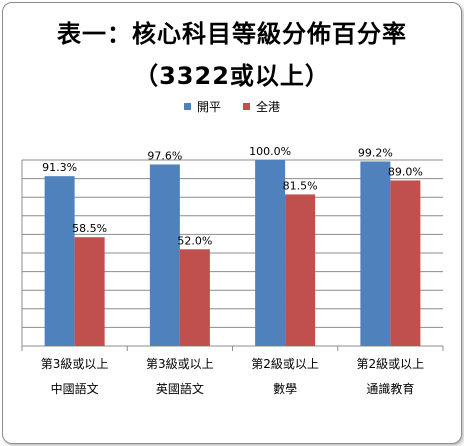 This screenshot has height=446, width=464. Describe the element at coordinates (75, 388) in the screenshot. I see `category-label-line2: 中國語文` at that location.